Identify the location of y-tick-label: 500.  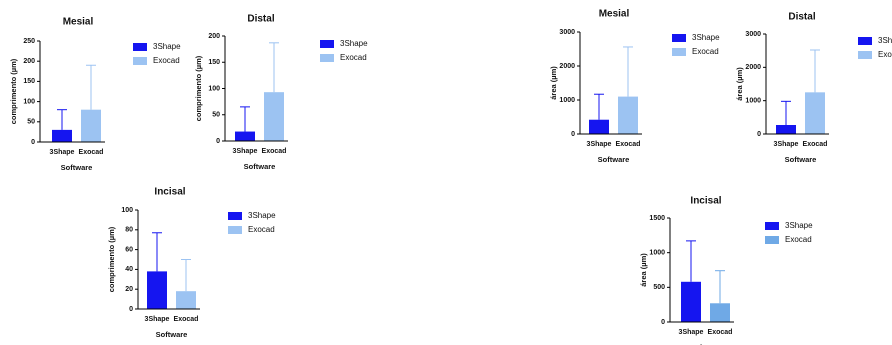
(659, 287).